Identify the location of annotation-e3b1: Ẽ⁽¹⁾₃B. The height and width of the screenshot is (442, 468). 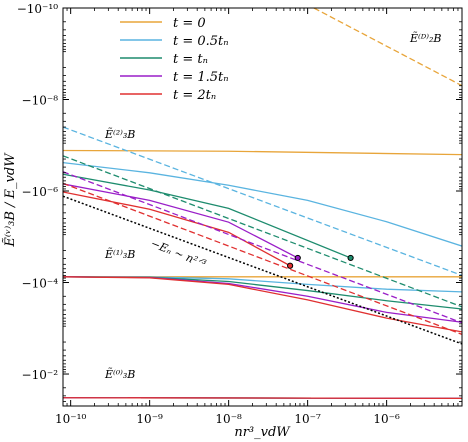
(119, 254).